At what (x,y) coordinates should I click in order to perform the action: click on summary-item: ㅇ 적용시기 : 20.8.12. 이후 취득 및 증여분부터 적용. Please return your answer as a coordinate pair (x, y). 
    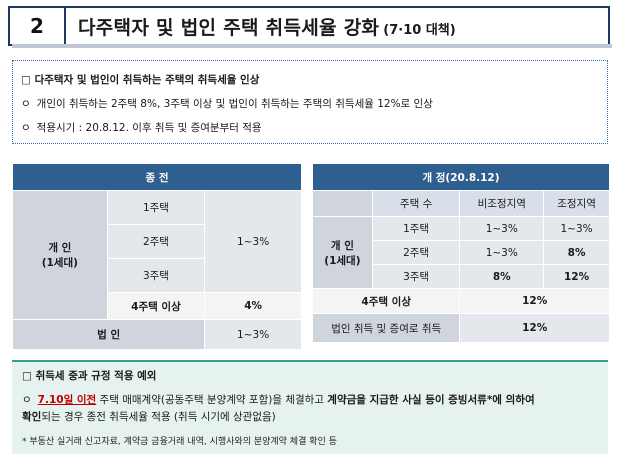
    Looking at the image, I should click on (310, 127).